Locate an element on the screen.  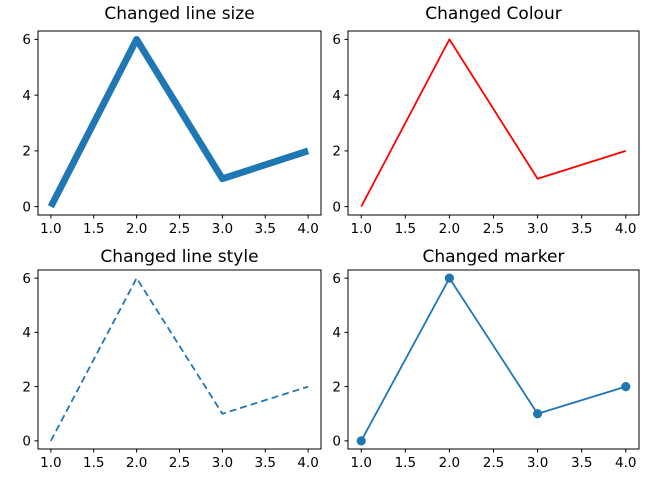
subplot-title: Changed marker is located at coordinates (493, 257).